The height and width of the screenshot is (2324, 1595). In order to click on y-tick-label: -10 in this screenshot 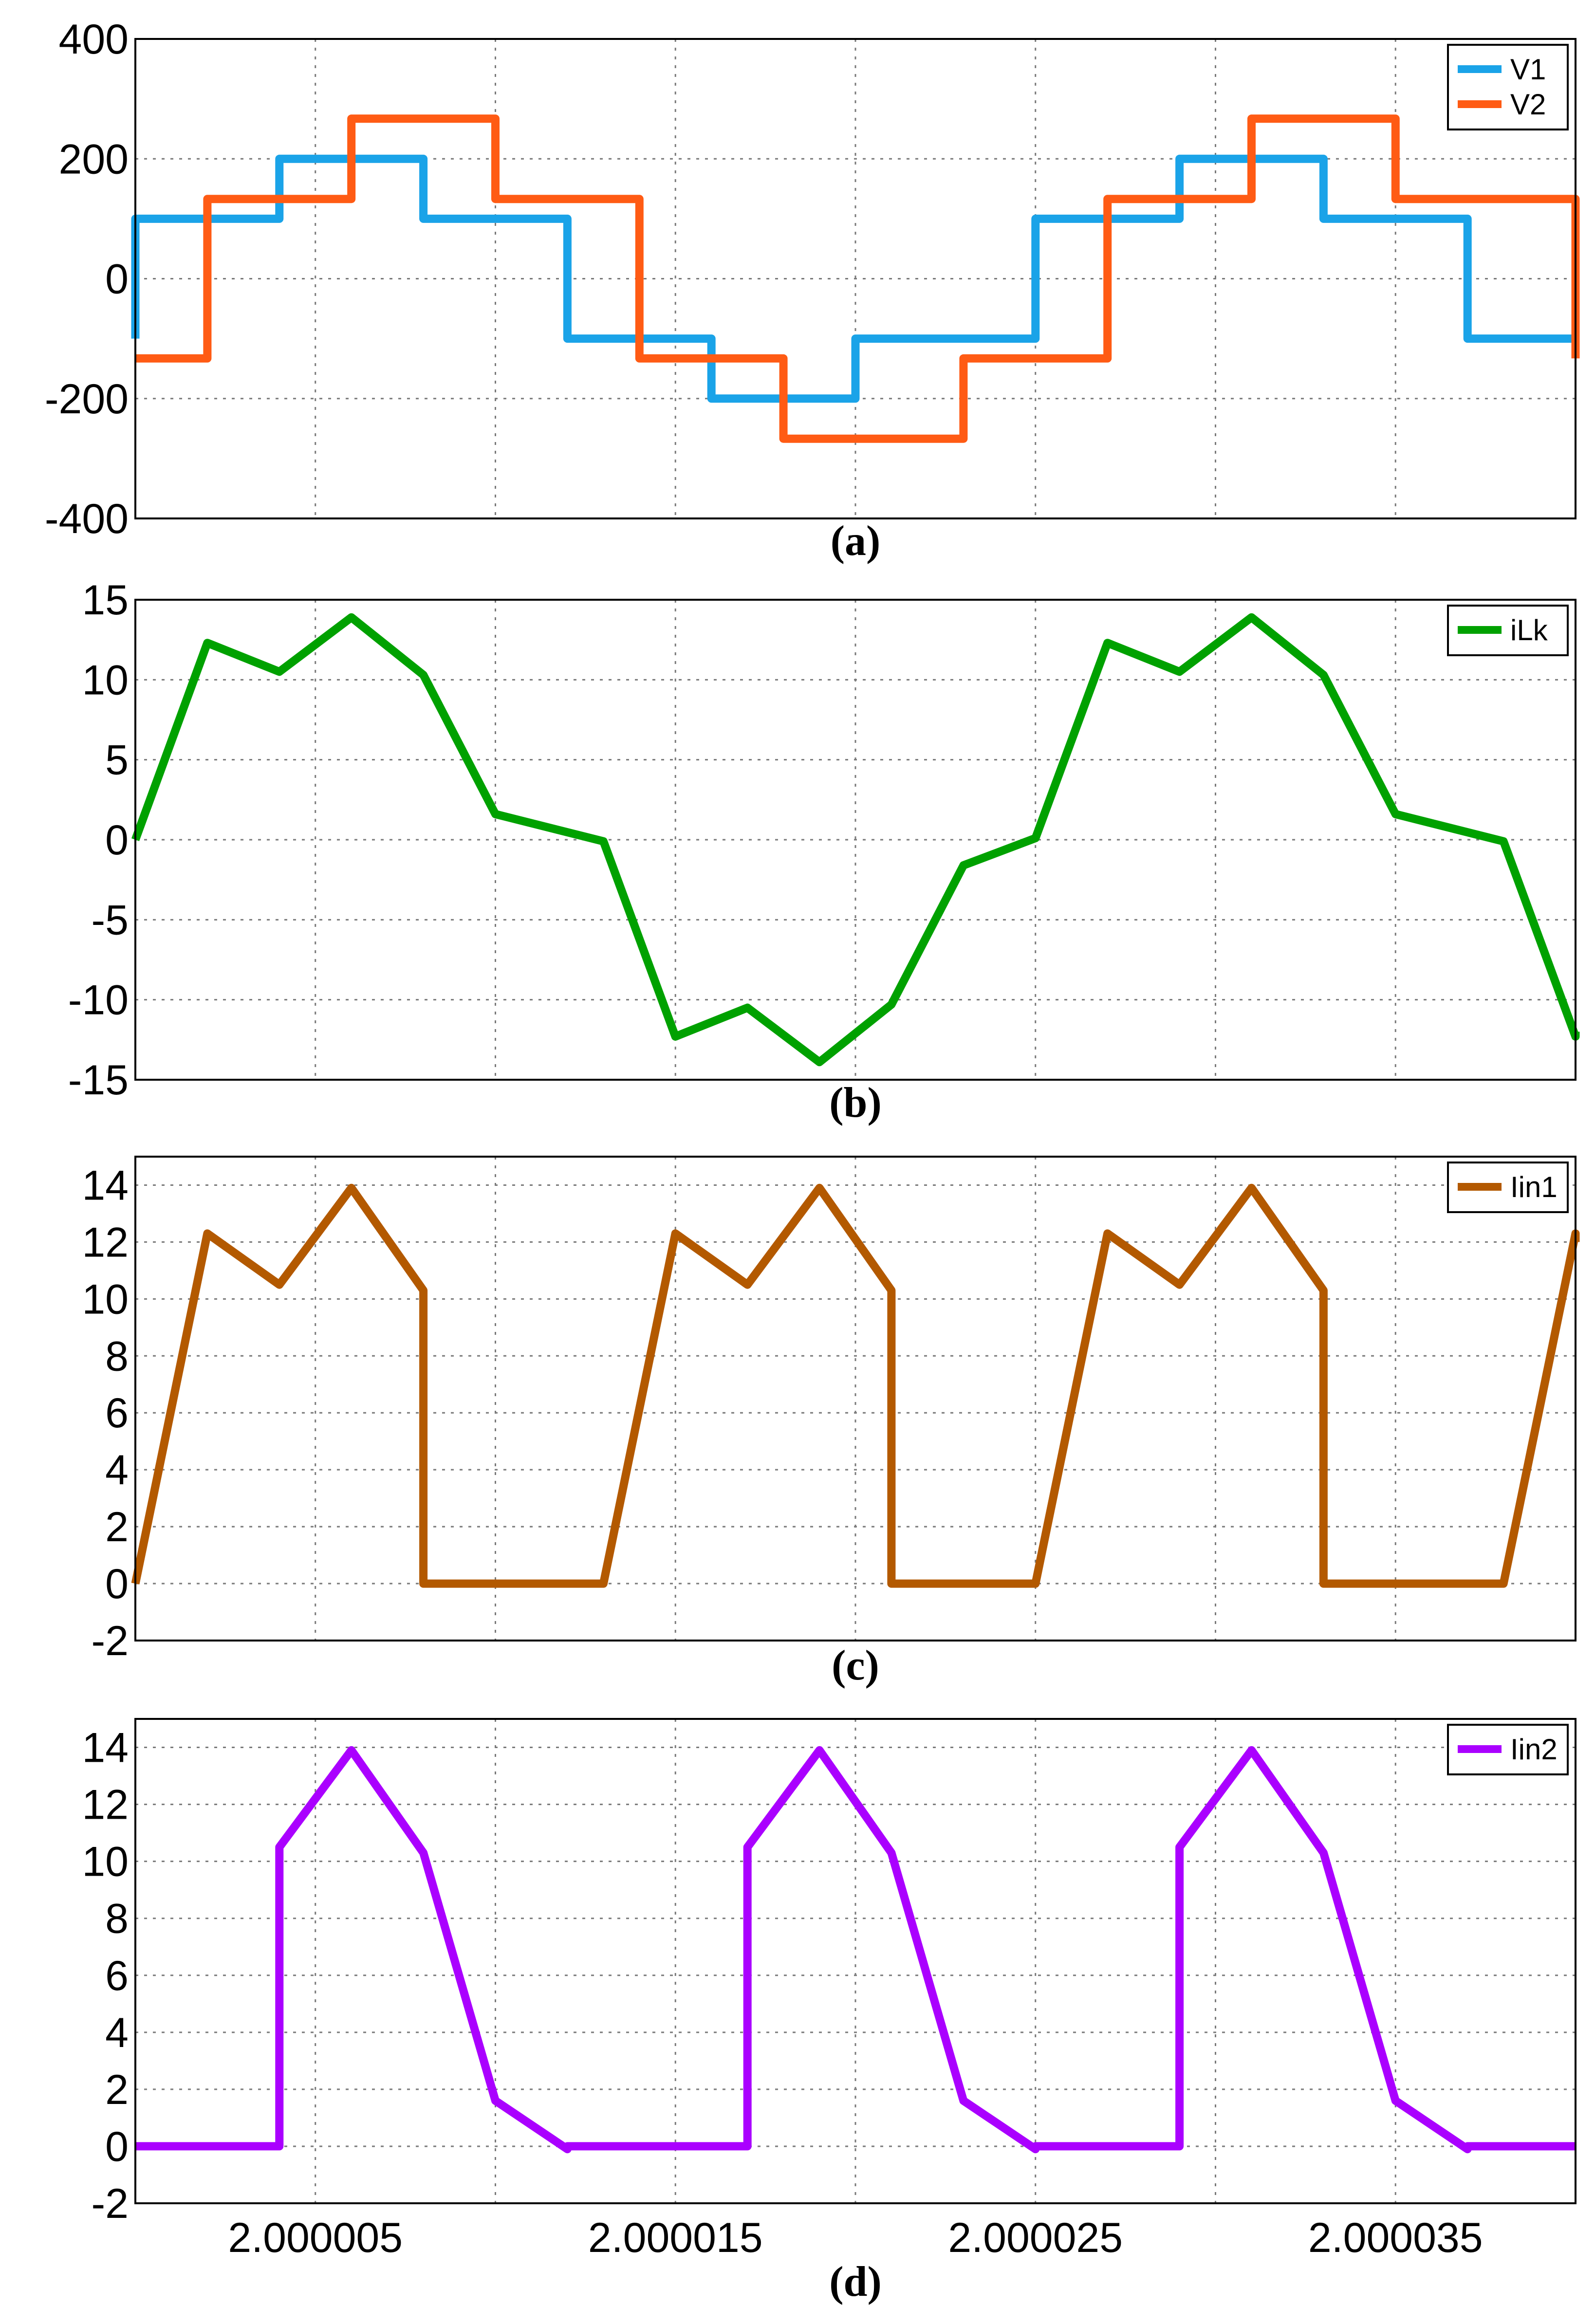, I will do `click(99, 1000)`.